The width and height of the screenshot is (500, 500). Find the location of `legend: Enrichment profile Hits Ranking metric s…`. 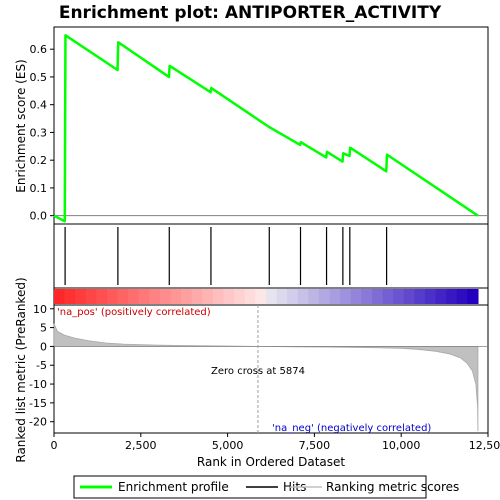

legend: Enrichment profile Hits Ranking metric s… is located at coordinates (266, 487).